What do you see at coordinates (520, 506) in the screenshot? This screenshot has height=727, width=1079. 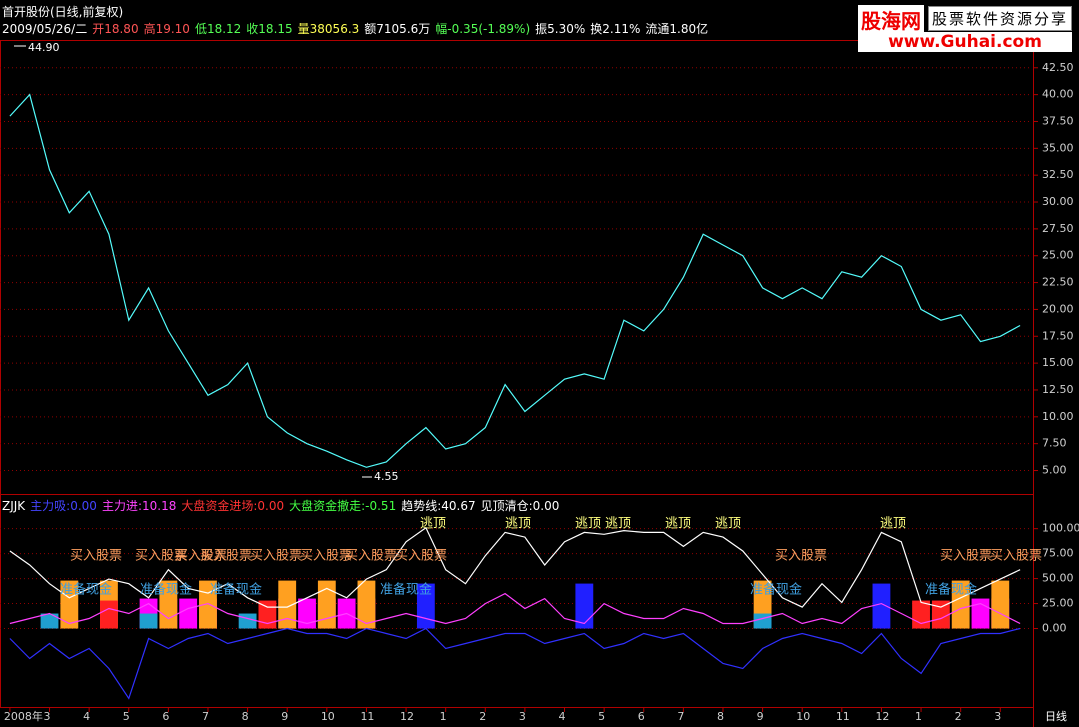 I see `legend-item: 见顶清仓:0.00` at bounding box center [520, 506].